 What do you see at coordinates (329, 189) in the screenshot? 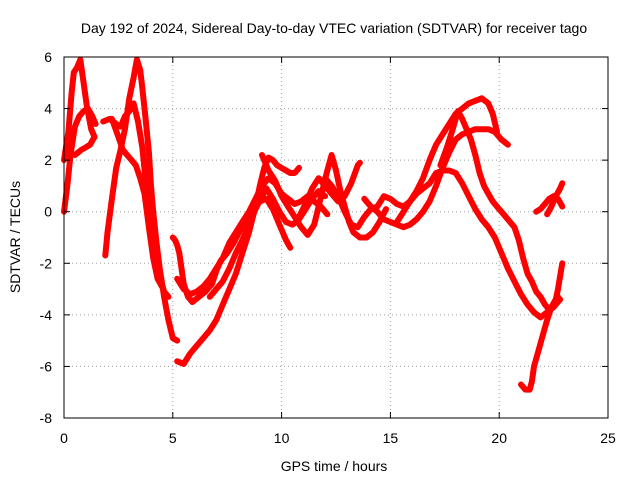
I see `data-series-sat-l` at bounding box center [329, 189].